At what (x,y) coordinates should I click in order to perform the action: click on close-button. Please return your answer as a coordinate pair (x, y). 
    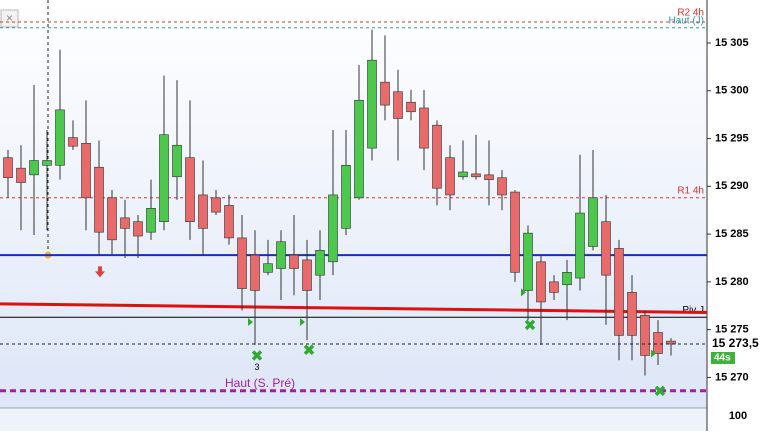
    Looking at the image, I should click on (9, 18).